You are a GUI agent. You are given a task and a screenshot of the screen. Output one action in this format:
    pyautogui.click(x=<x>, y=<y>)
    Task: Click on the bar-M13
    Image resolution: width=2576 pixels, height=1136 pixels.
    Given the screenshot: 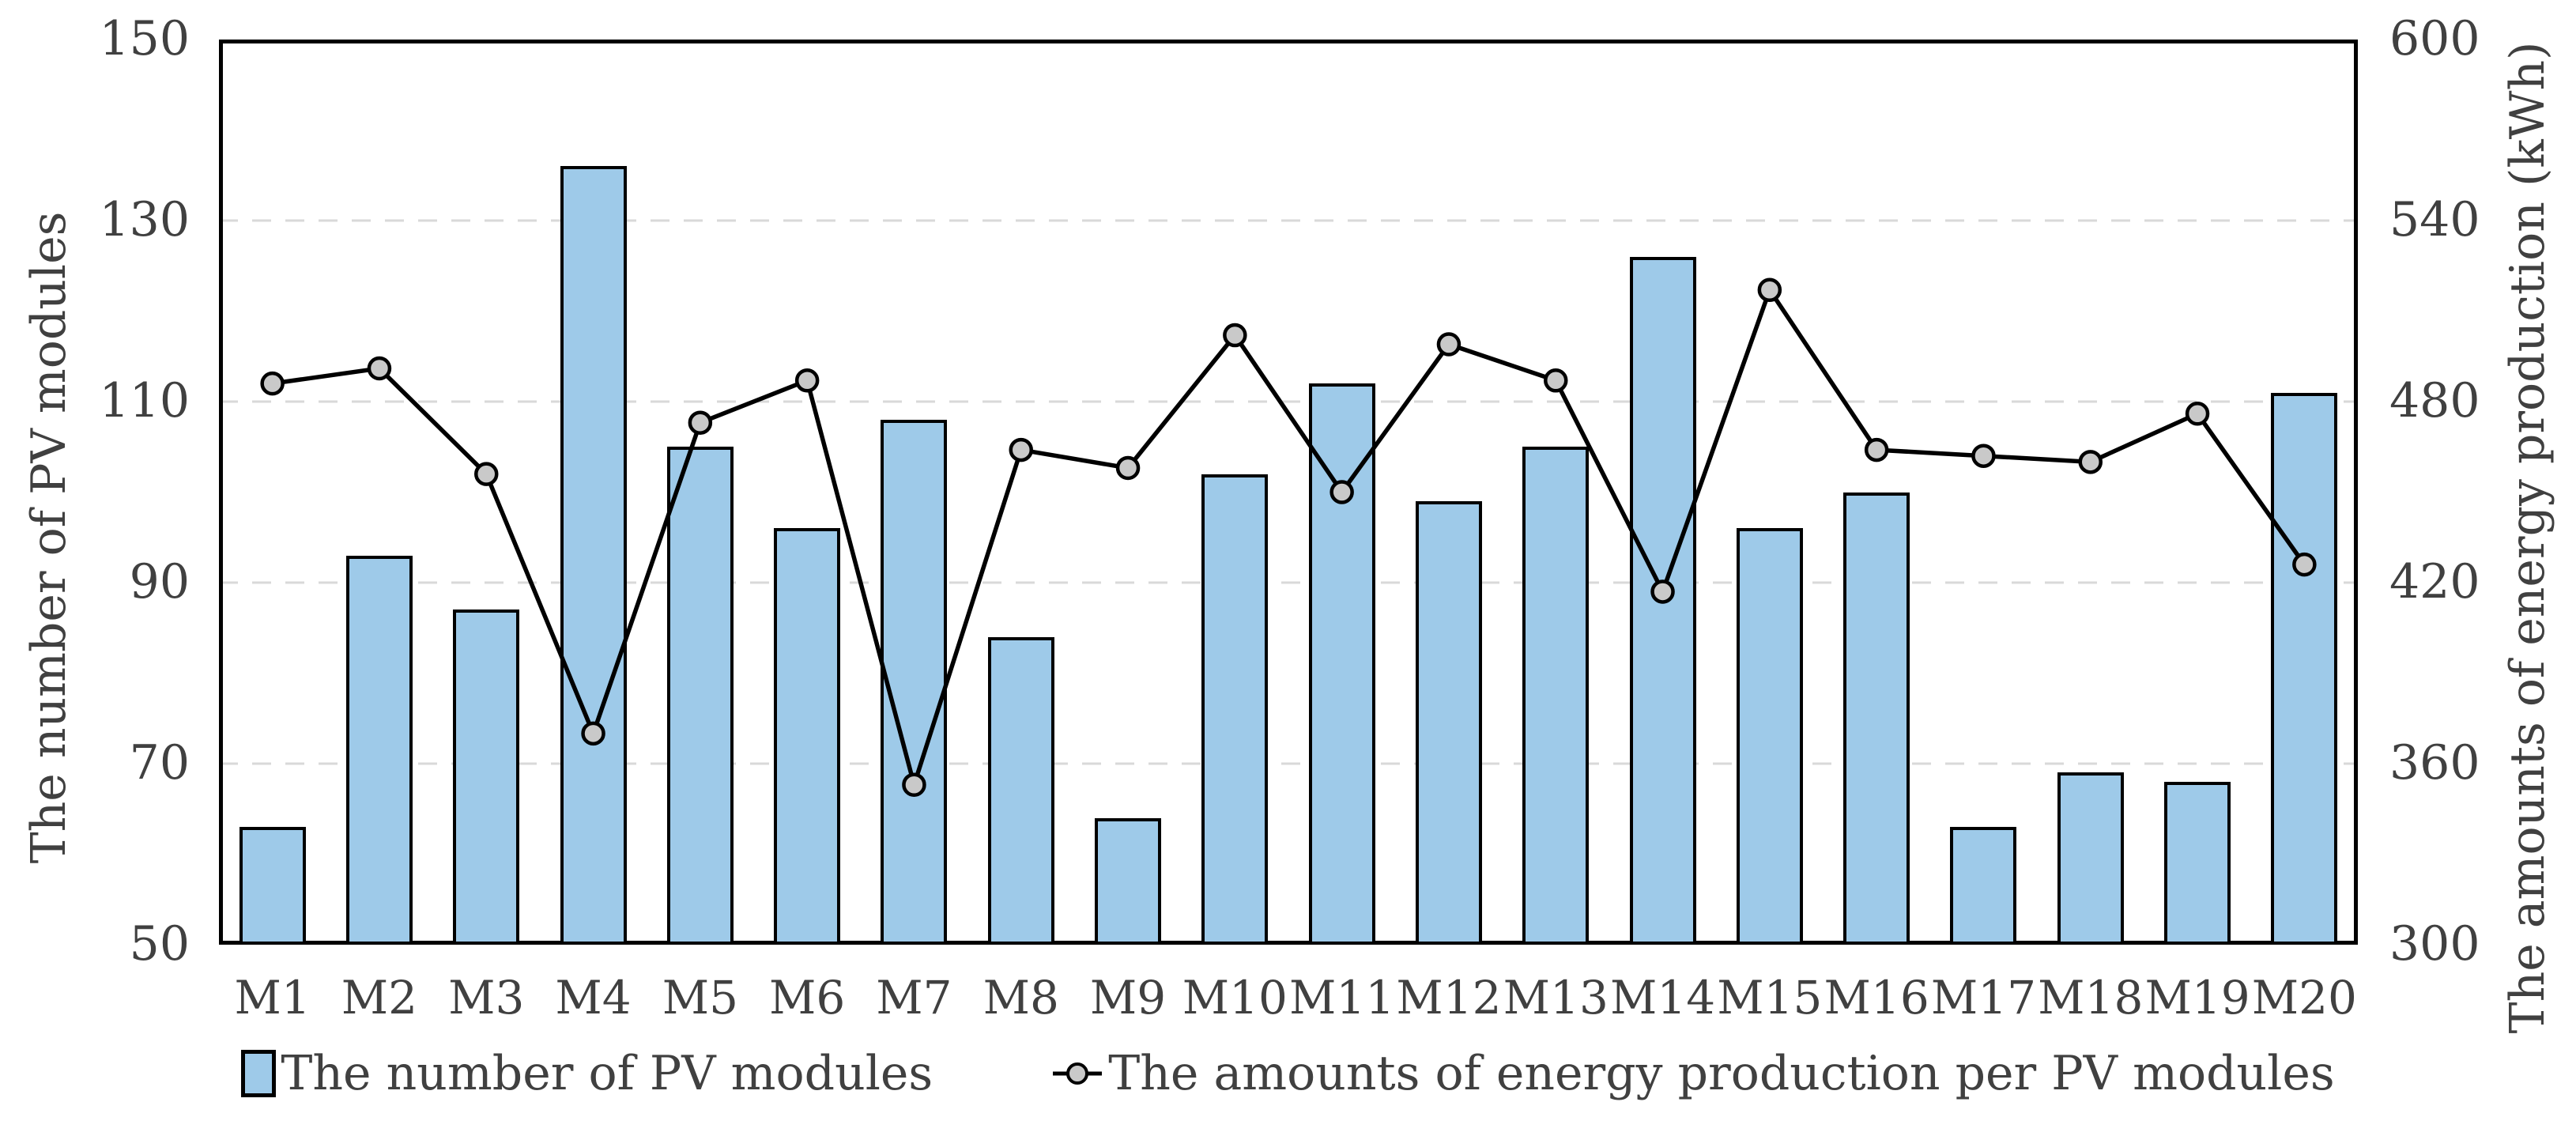 What is the action you would take?
    pyautogui.click(x=1556, y=696)
    